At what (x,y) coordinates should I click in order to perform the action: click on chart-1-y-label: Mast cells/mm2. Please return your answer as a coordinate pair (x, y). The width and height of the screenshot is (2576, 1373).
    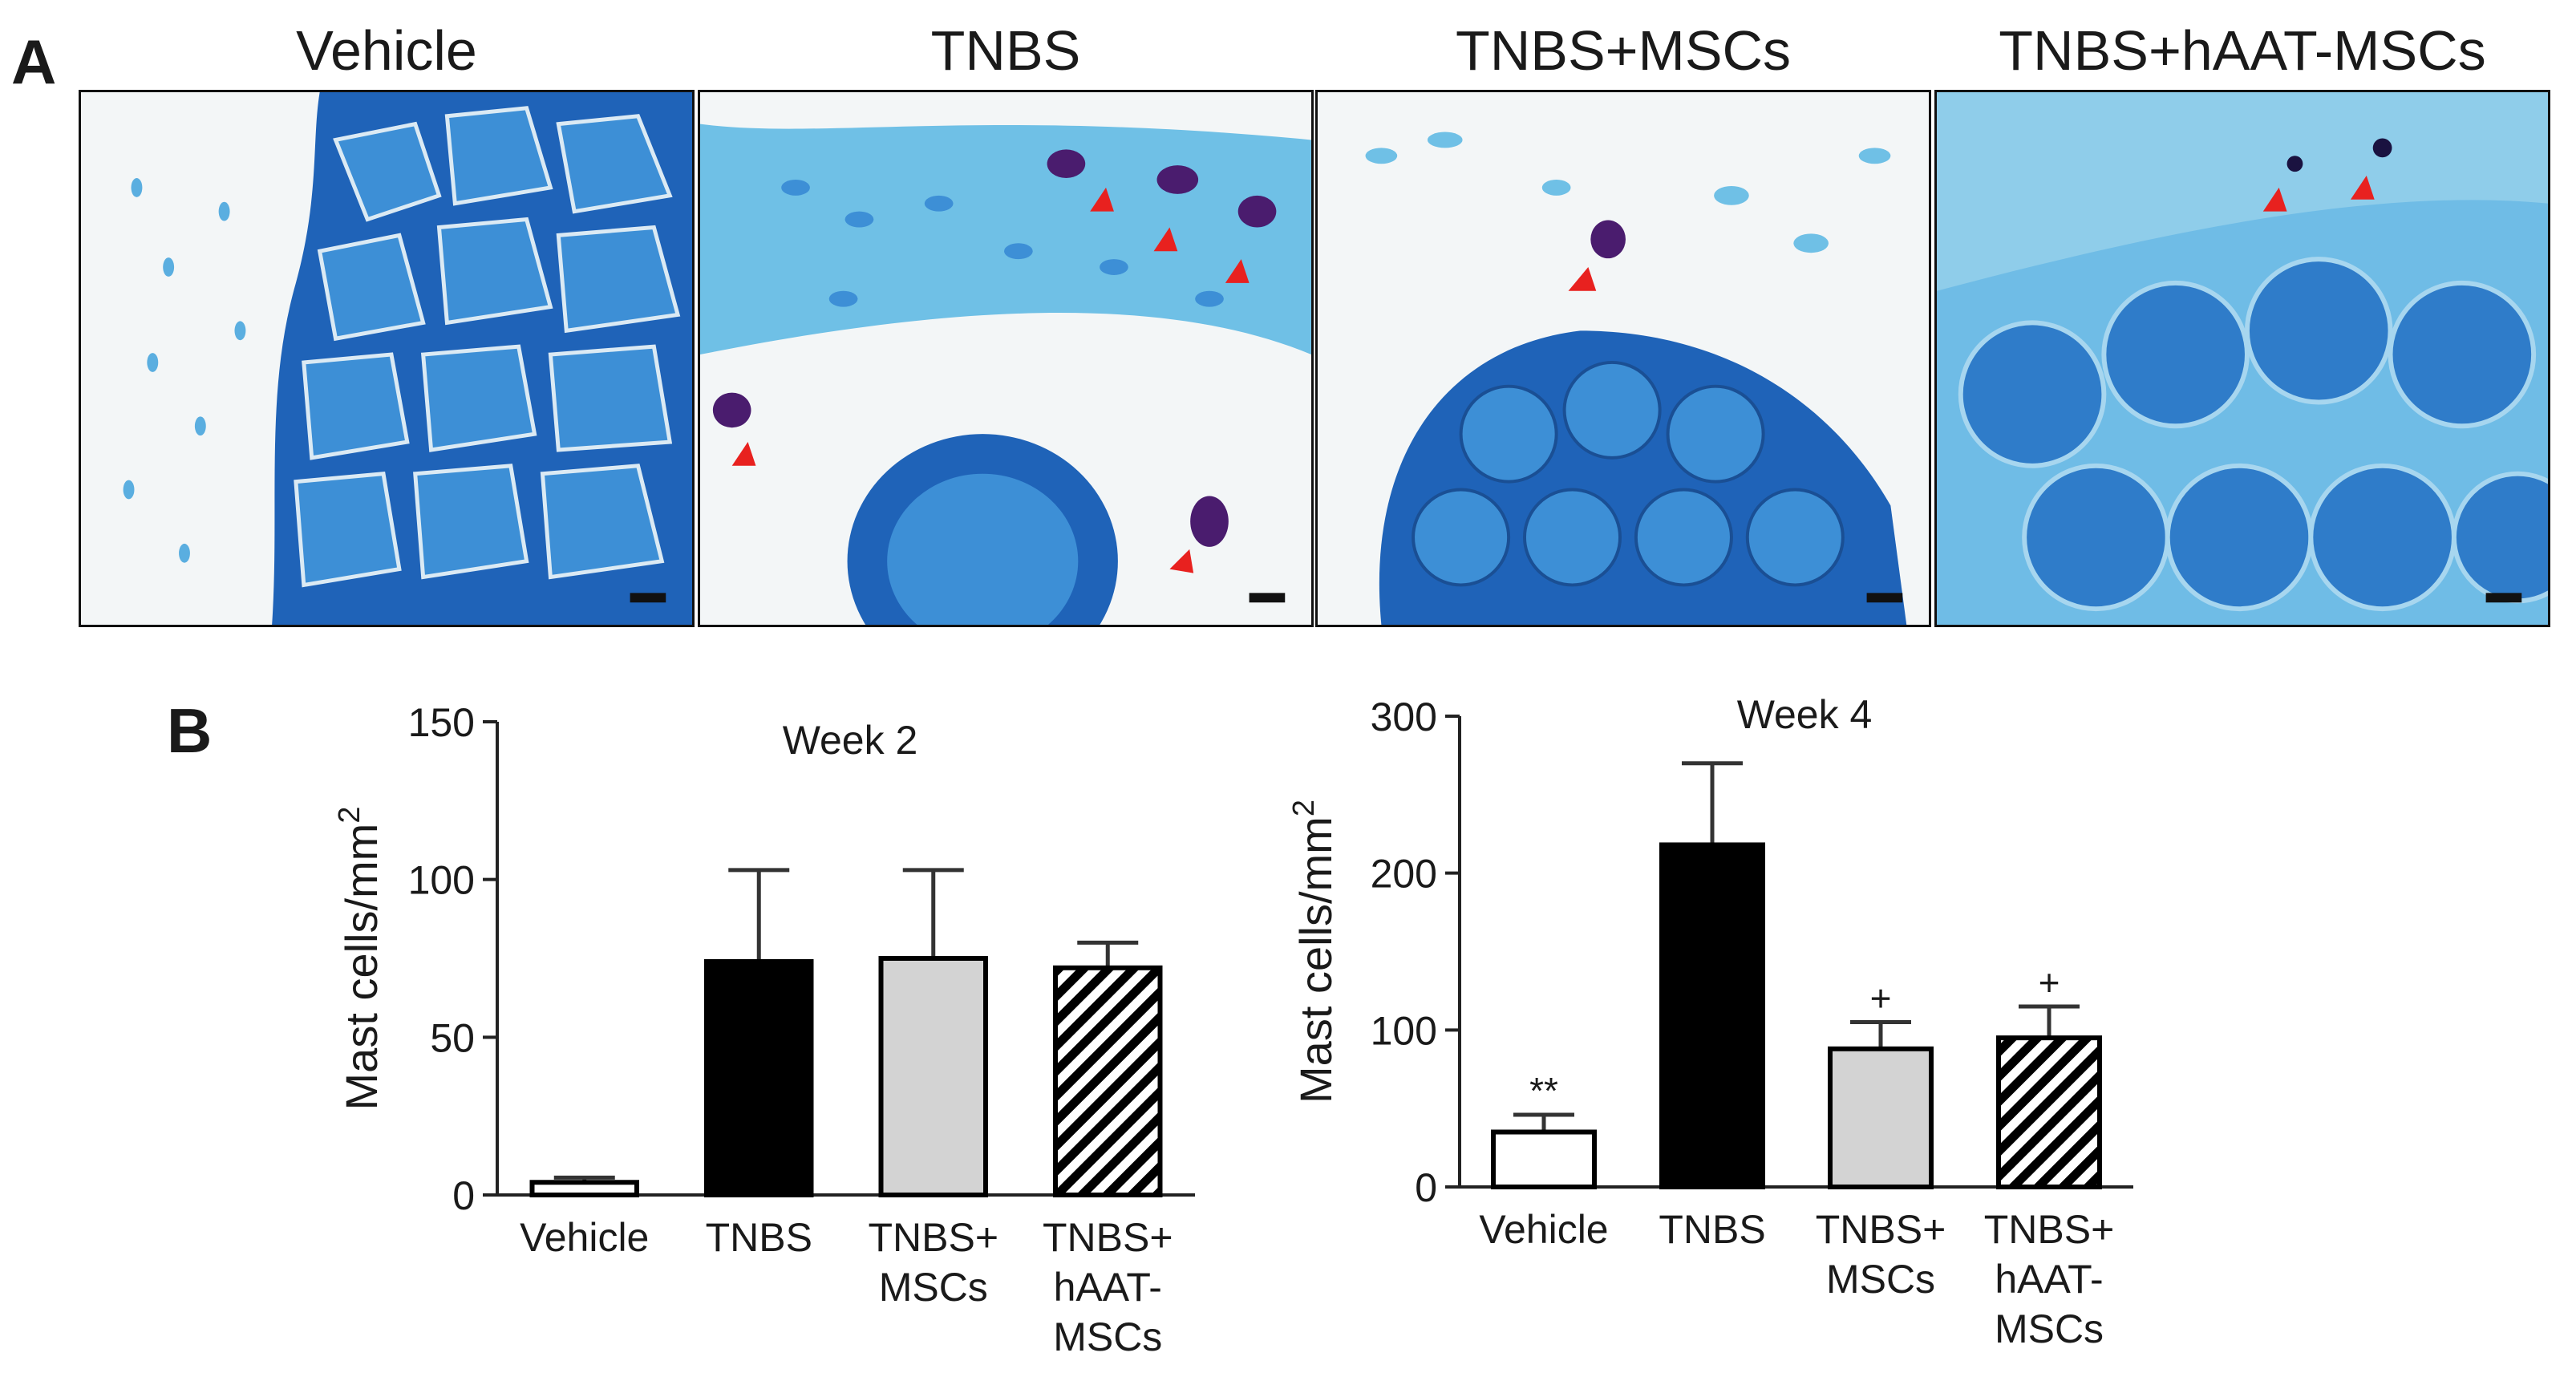
    Looking at the image, I should click on (360, 959).